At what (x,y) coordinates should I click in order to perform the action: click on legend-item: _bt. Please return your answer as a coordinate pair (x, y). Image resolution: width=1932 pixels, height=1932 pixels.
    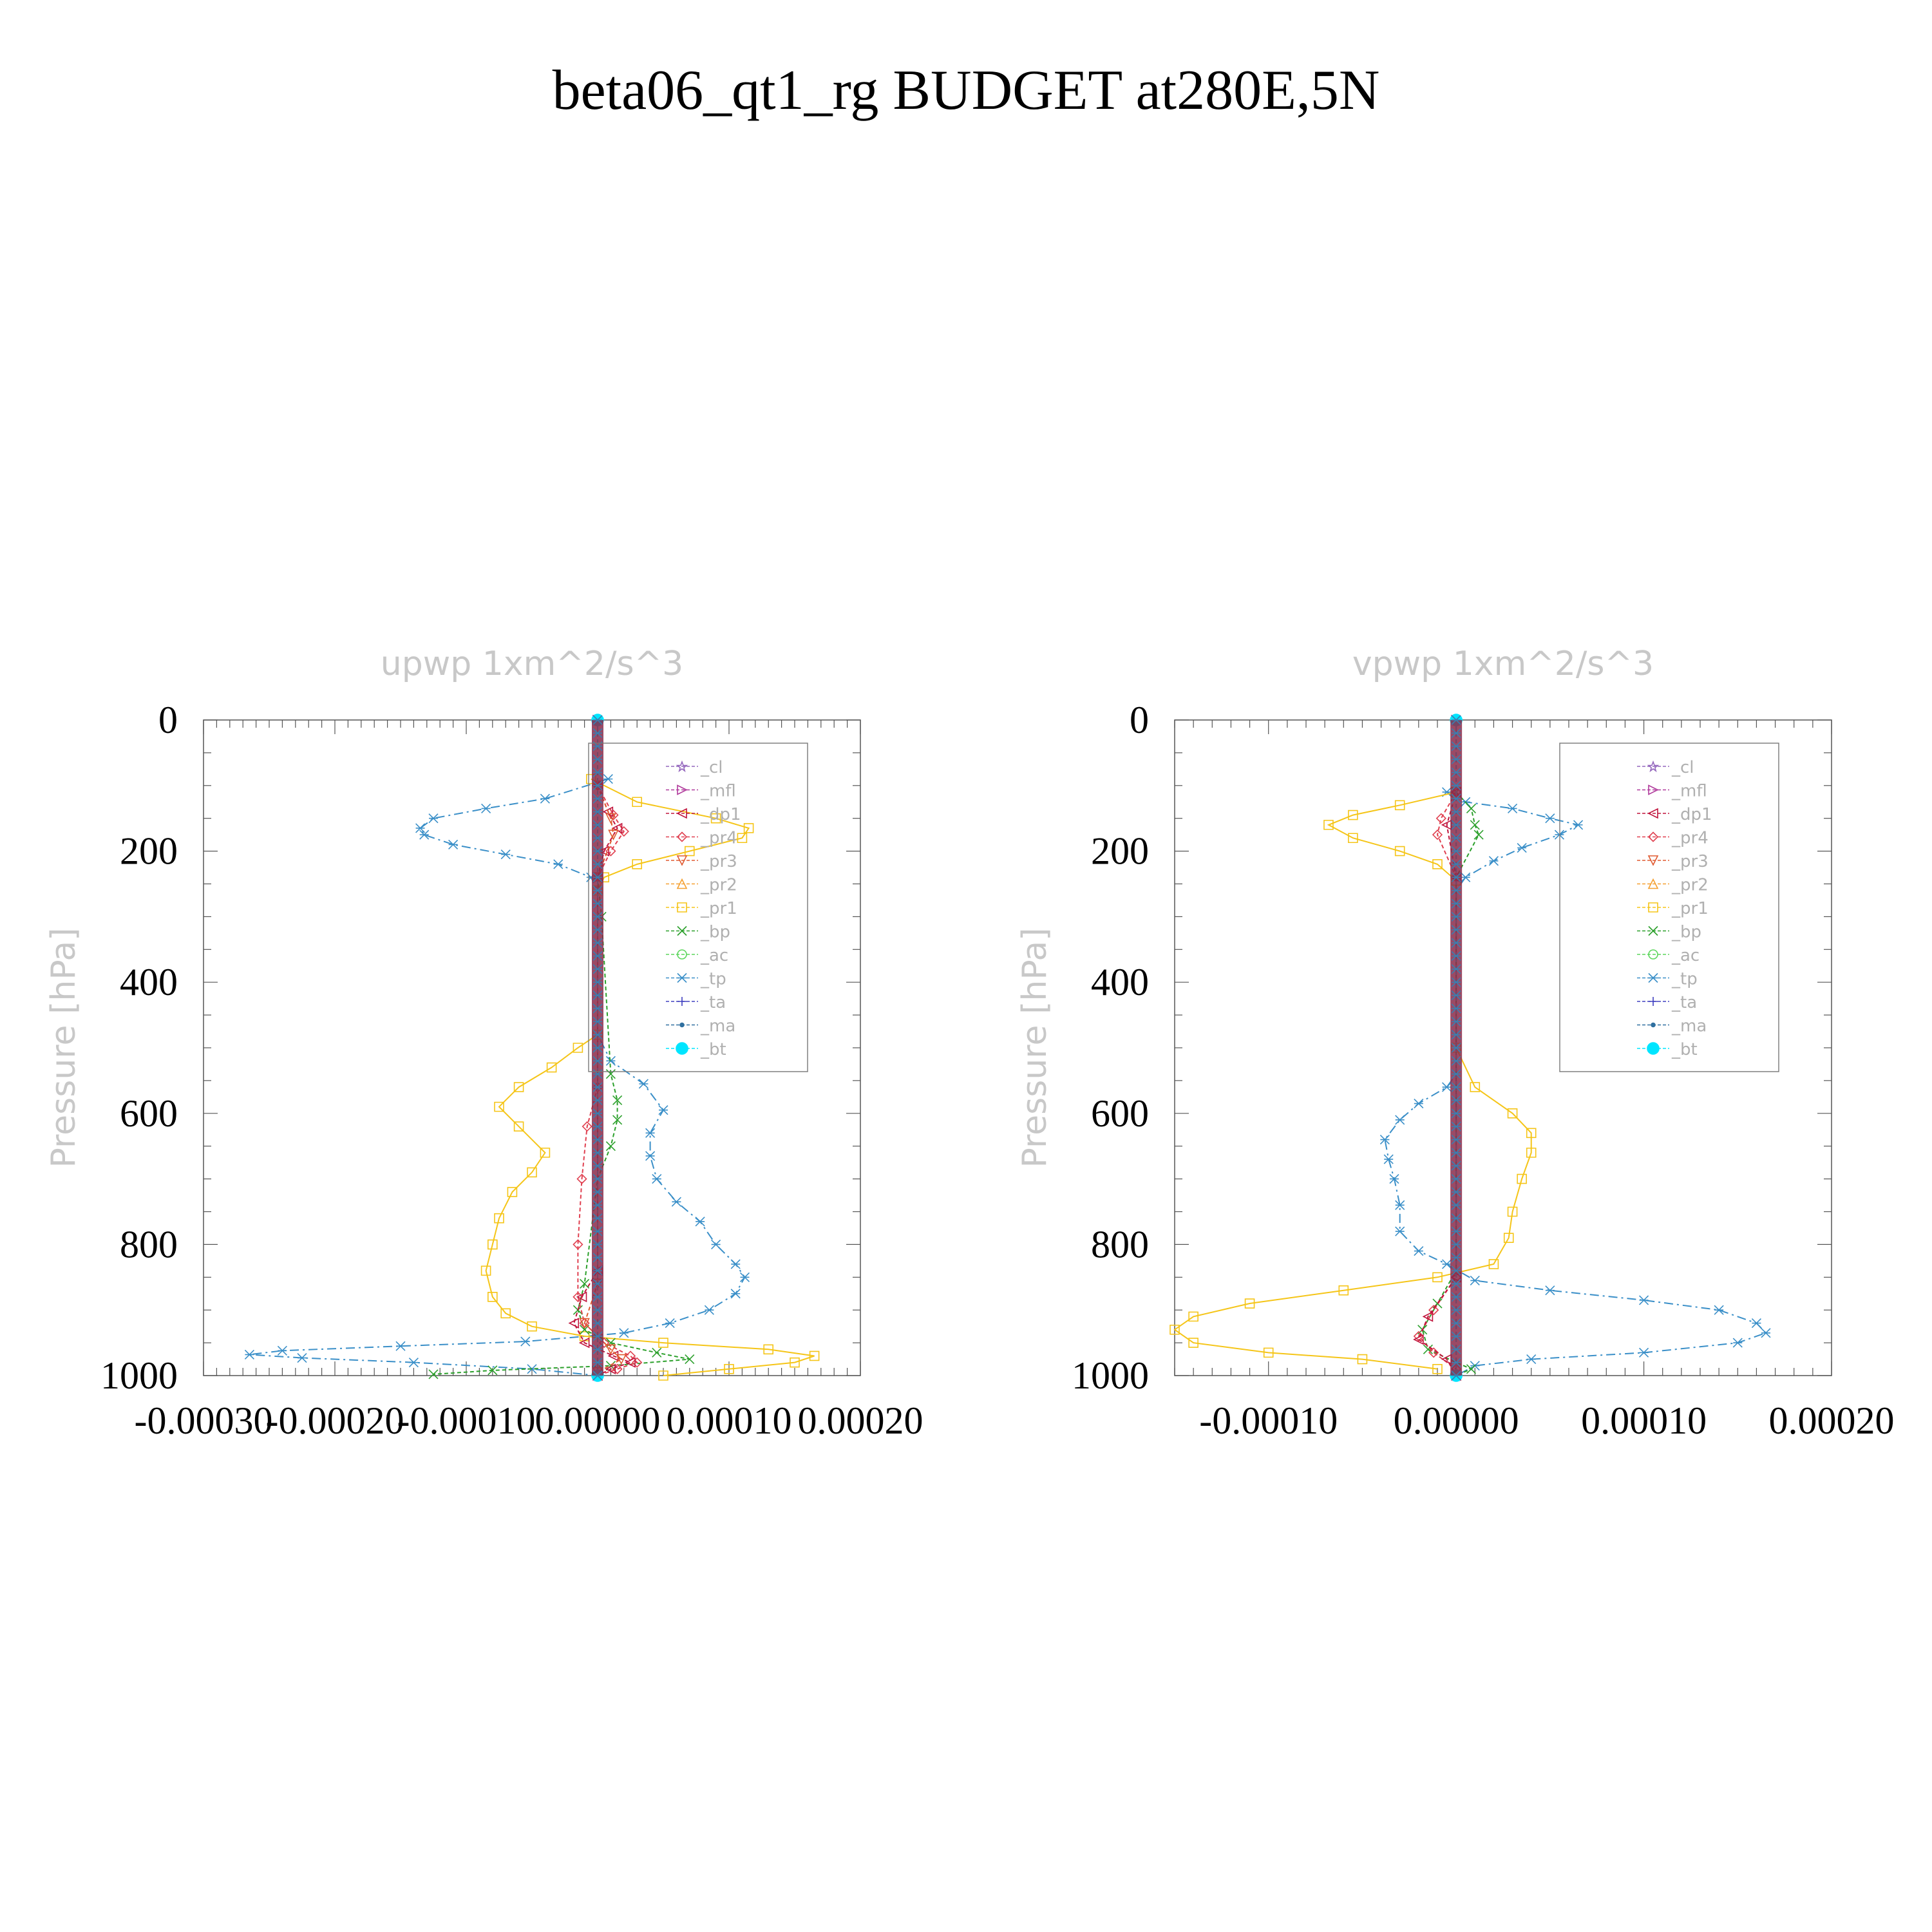
    Looking at the image, I should click on (696, 1049).